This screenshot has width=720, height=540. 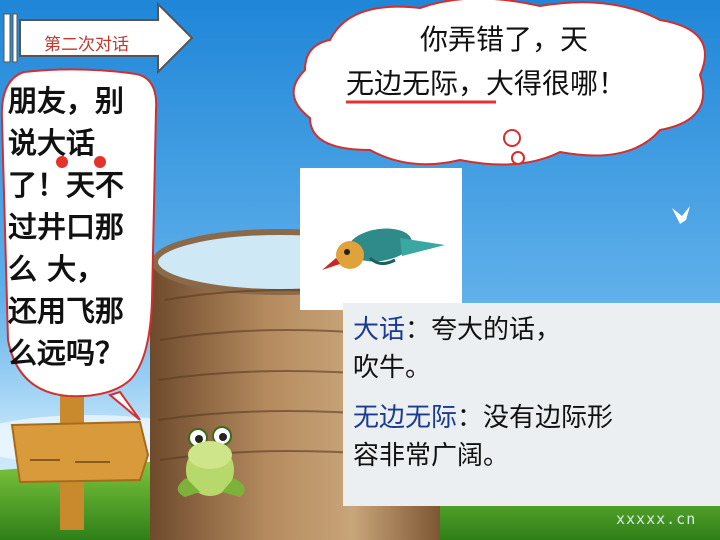 What do you see at coordinates (681, 215) in the screenshot?
I see `sky-bird-icon` at bounding box center [681, 215].